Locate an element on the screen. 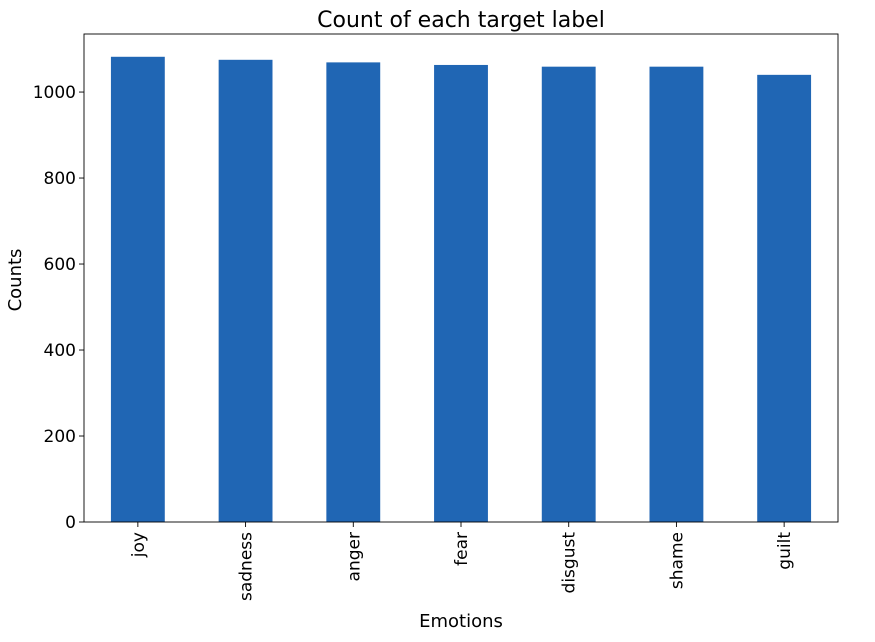  bar-disgust is located at coordinates (568, 294).